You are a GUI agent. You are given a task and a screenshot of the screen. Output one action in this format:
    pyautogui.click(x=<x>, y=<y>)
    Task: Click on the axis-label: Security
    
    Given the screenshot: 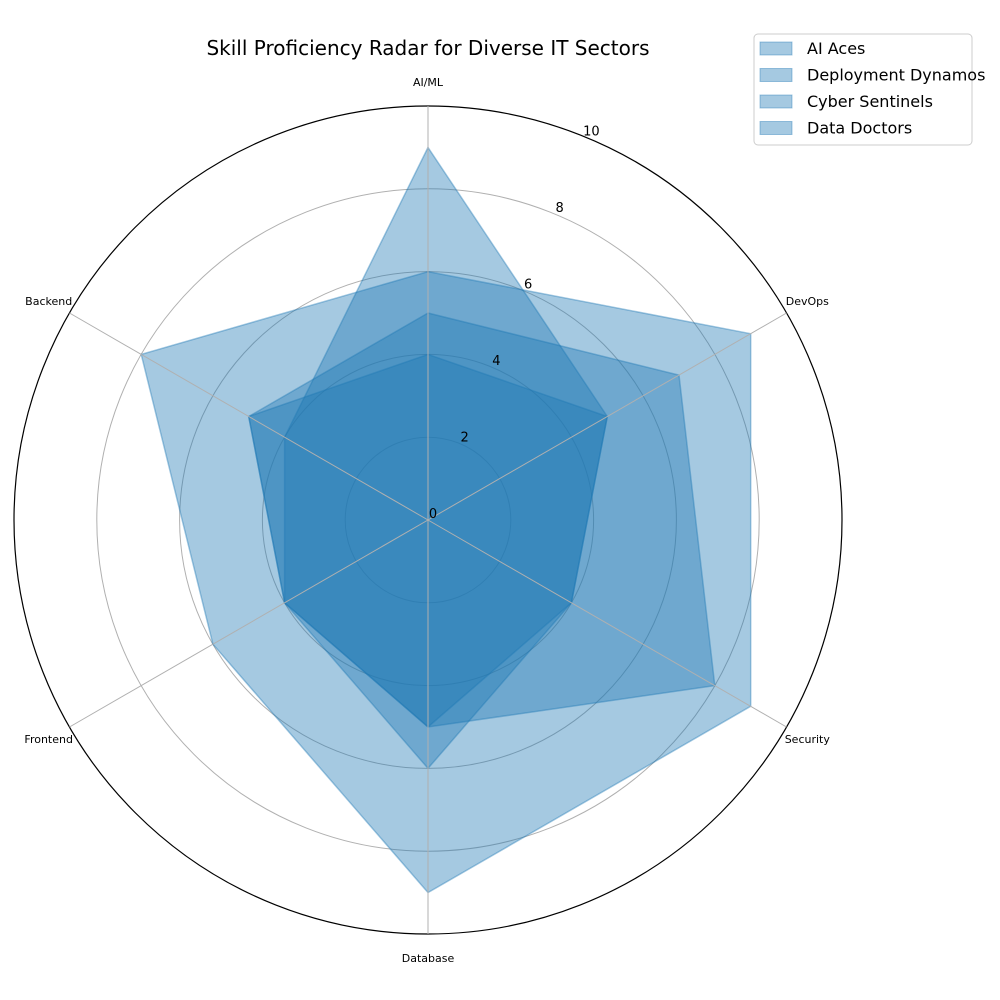 What is the action you would take?
    pyautogui.click(x=808, y=739)
    